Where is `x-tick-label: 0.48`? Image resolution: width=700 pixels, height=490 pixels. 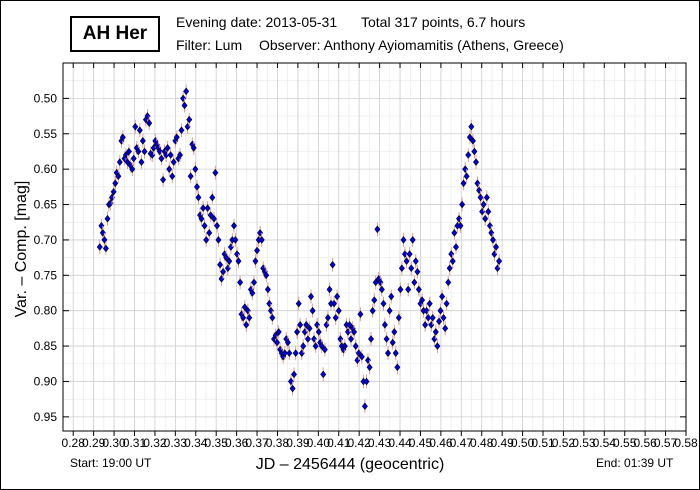 x-tick-label: 0.48 is located at coordinates (482, 443).